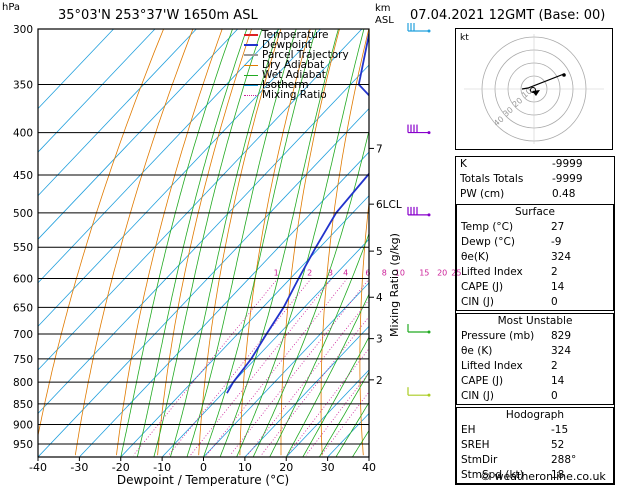 Image resolution: width=629 pixels, height=486 pixels. I want to click on pressure-tick-label: 850, so click(23, 405).